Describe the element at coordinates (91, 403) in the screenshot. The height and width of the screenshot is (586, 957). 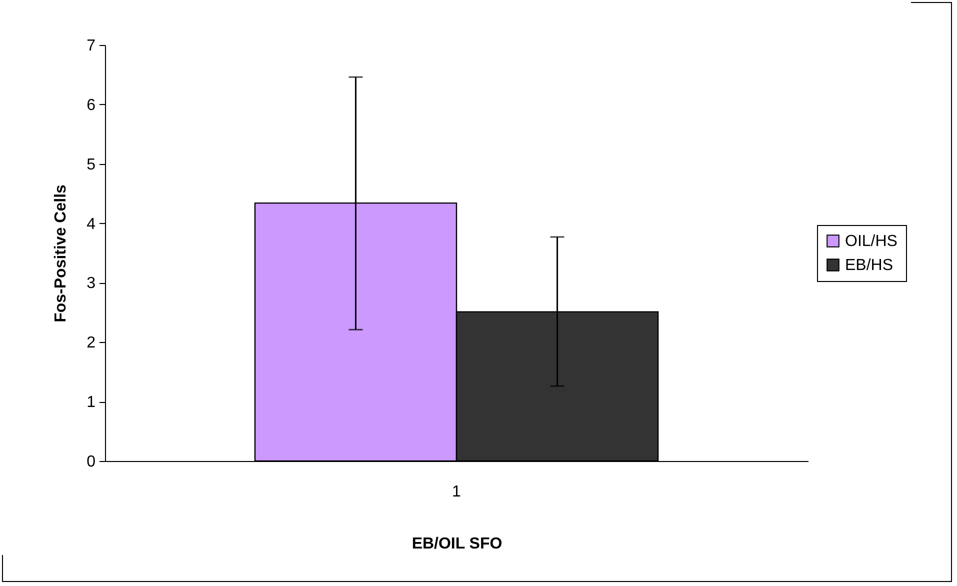
I see `y-tick-label: 1` at that location.